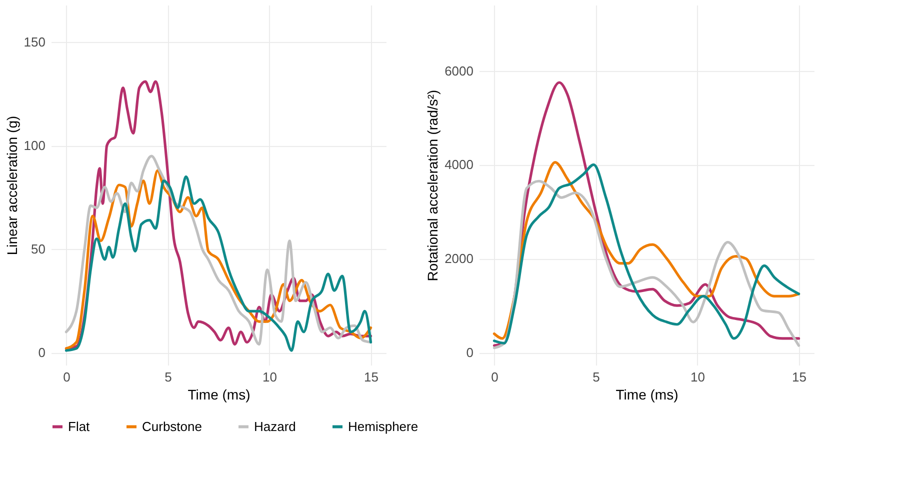 Image resolution: width=904 pixels, height=479 pixels. What do you see at coordinates (38, 249) in the screenshot?
I see `y-tick-label: 50` at bounding box center [38, 249].